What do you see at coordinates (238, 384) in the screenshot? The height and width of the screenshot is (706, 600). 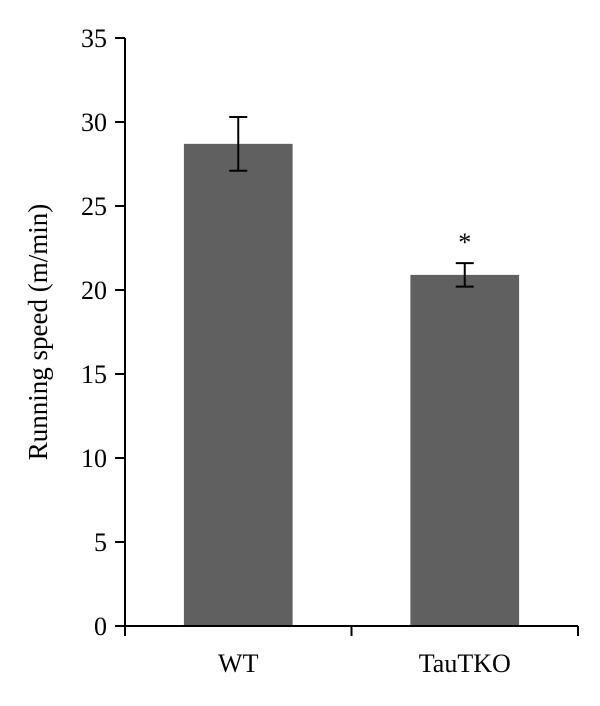 I see `bar-wt` at bounding box center [238, 384].